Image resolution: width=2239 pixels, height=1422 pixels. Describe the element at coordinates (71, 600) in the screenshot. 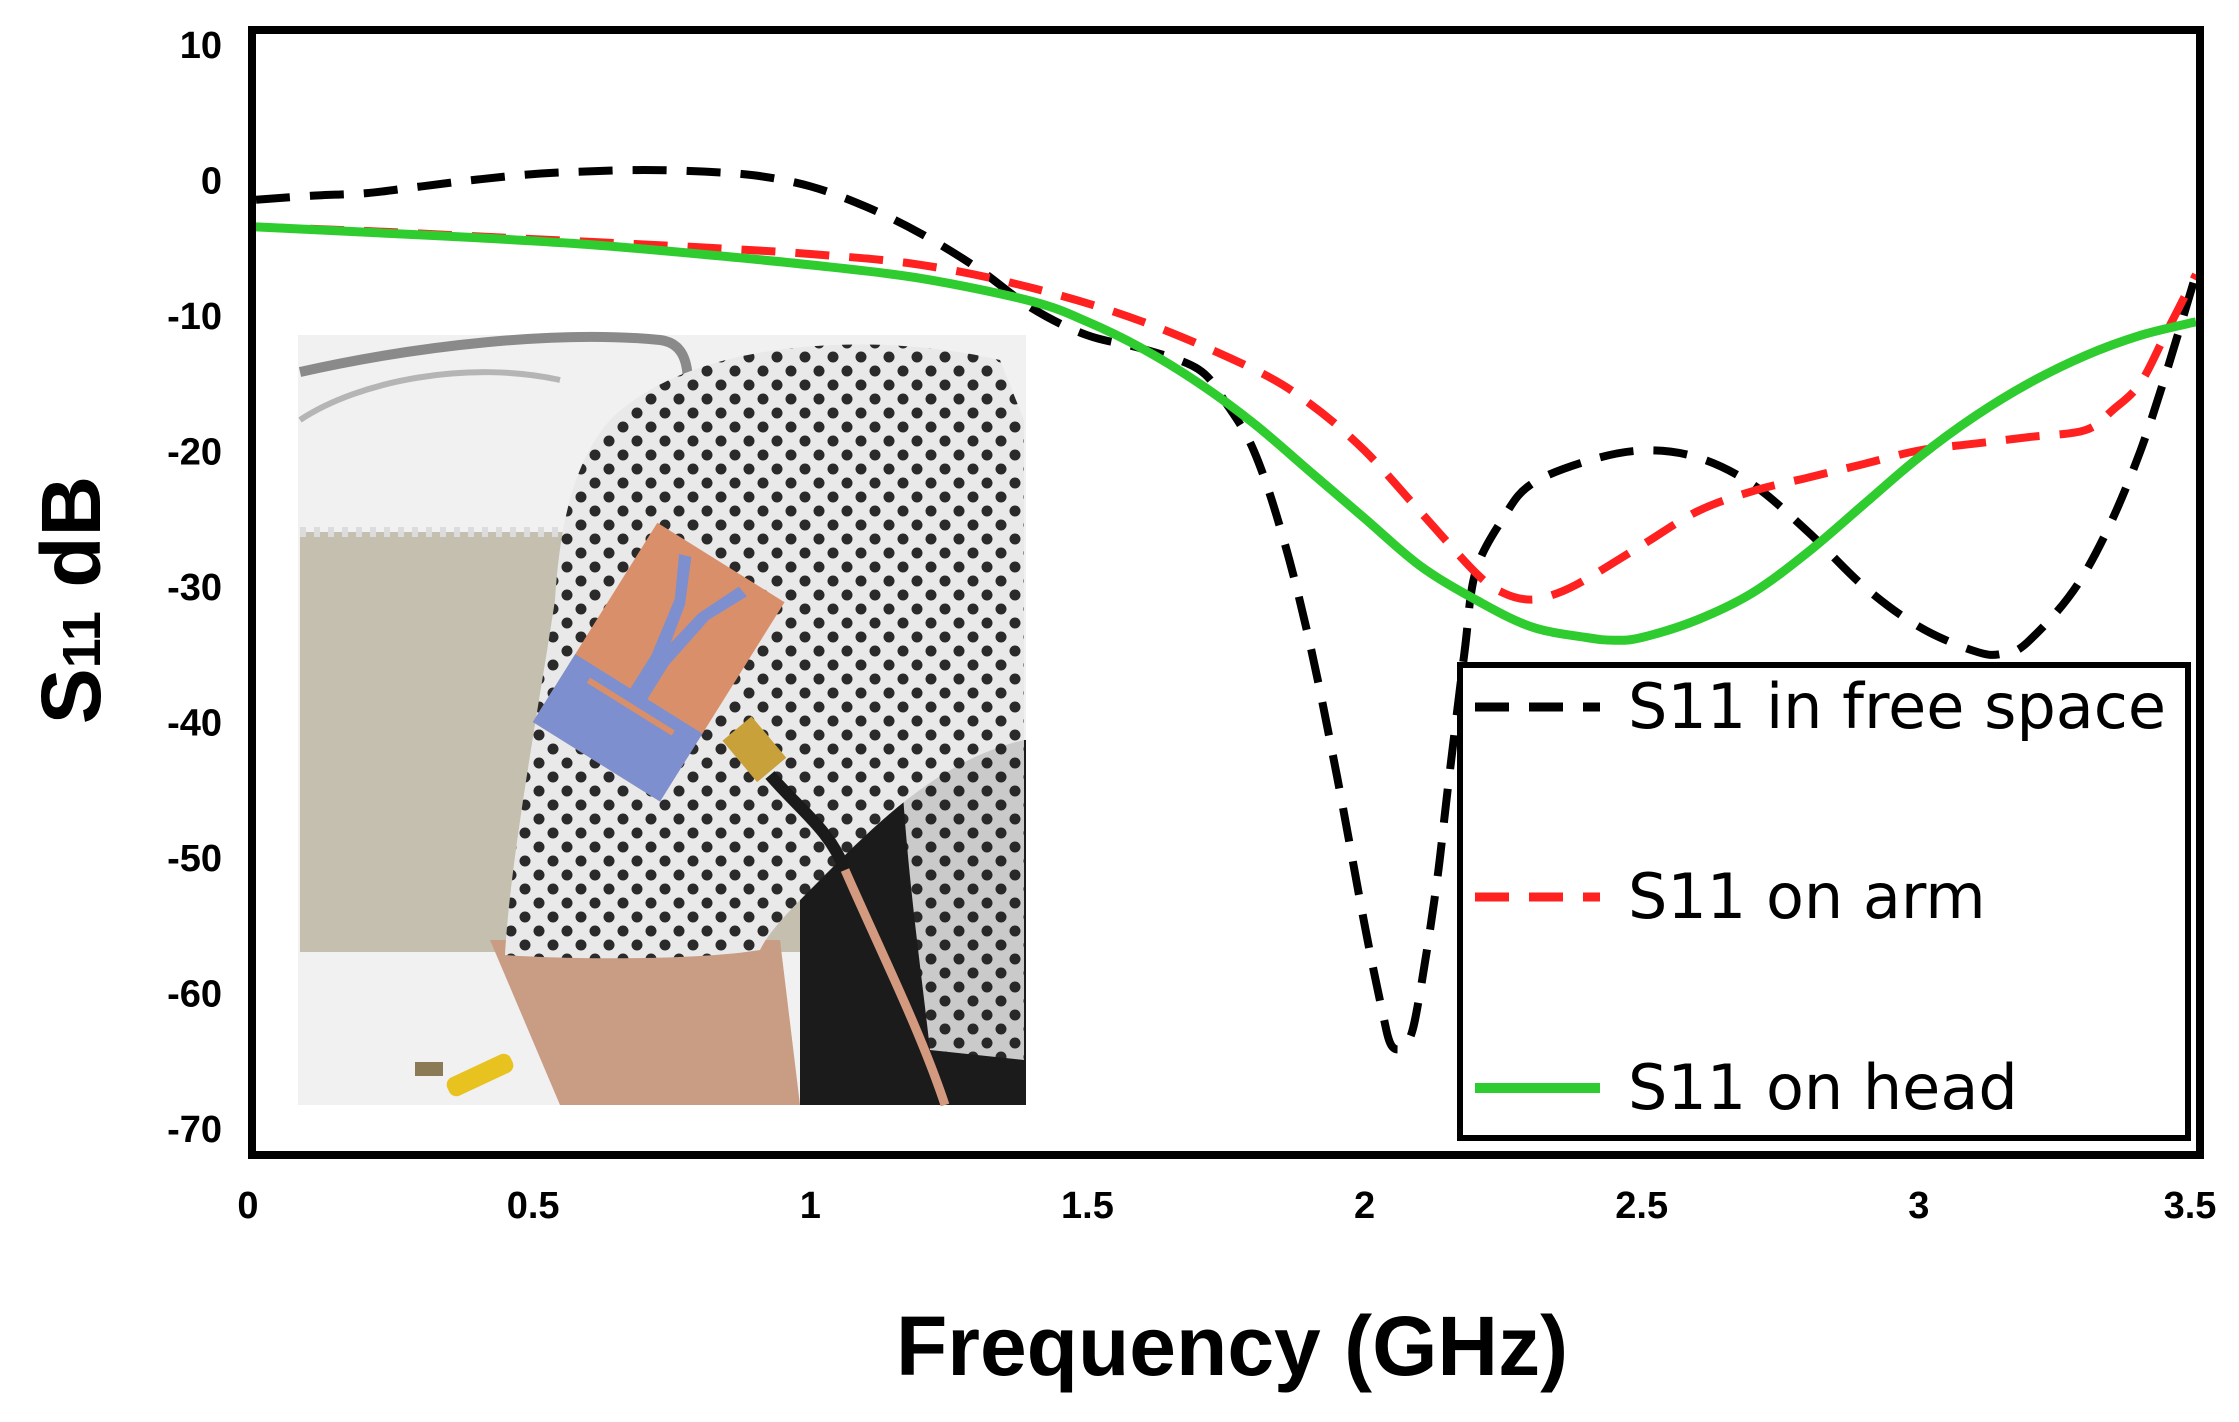

I see `y-axis-title: S11 dB` at that location.